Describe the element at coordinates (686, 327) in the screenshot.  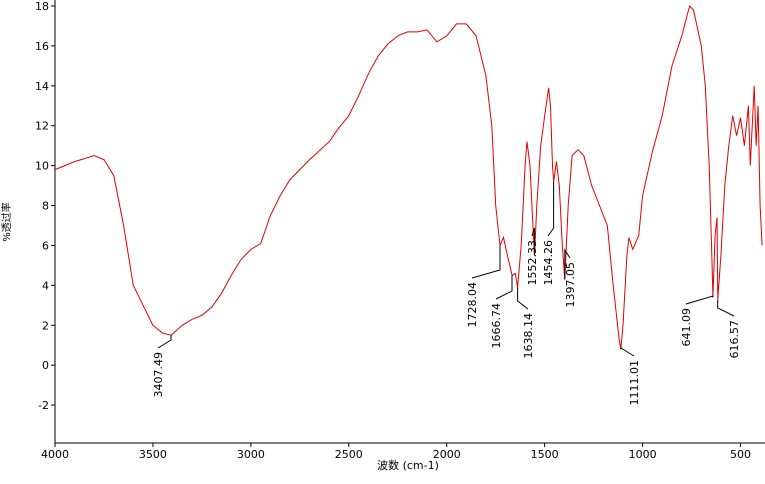
I see `peak-label: 641.09` at that location.